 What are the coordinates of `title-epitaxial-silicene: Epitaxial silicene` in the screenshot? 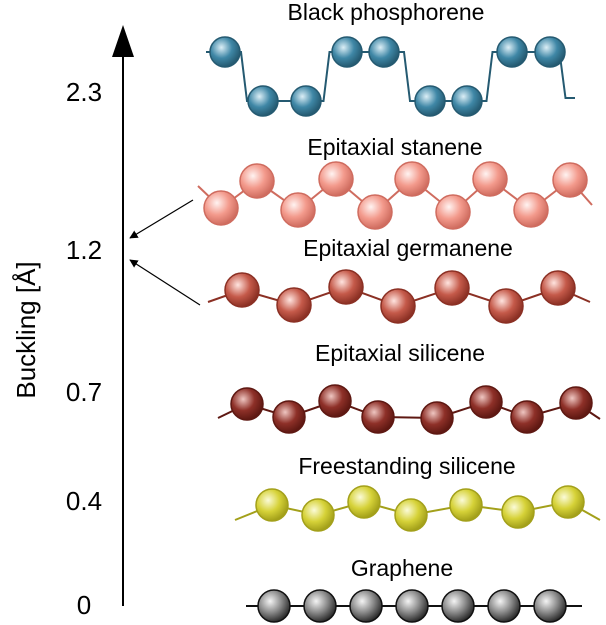 It's located at (400, 353).